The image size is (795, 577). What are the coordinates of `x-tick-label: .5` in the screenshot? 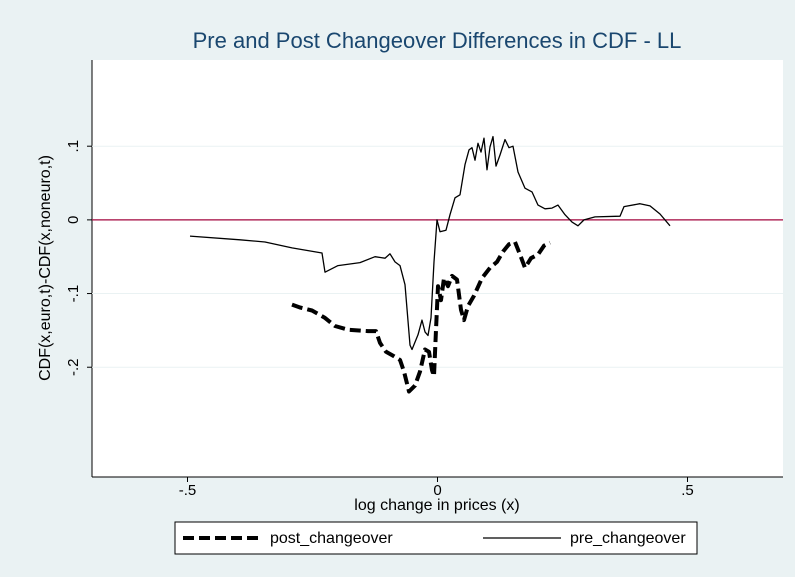 It's located at (687, 490).